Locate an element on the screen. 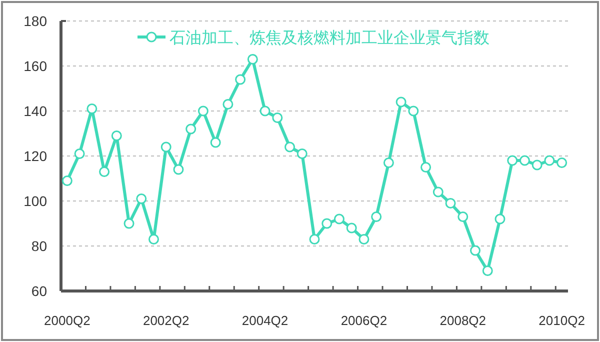  x-tick-label: 2006Q2 is located at coordinates (364, 320).